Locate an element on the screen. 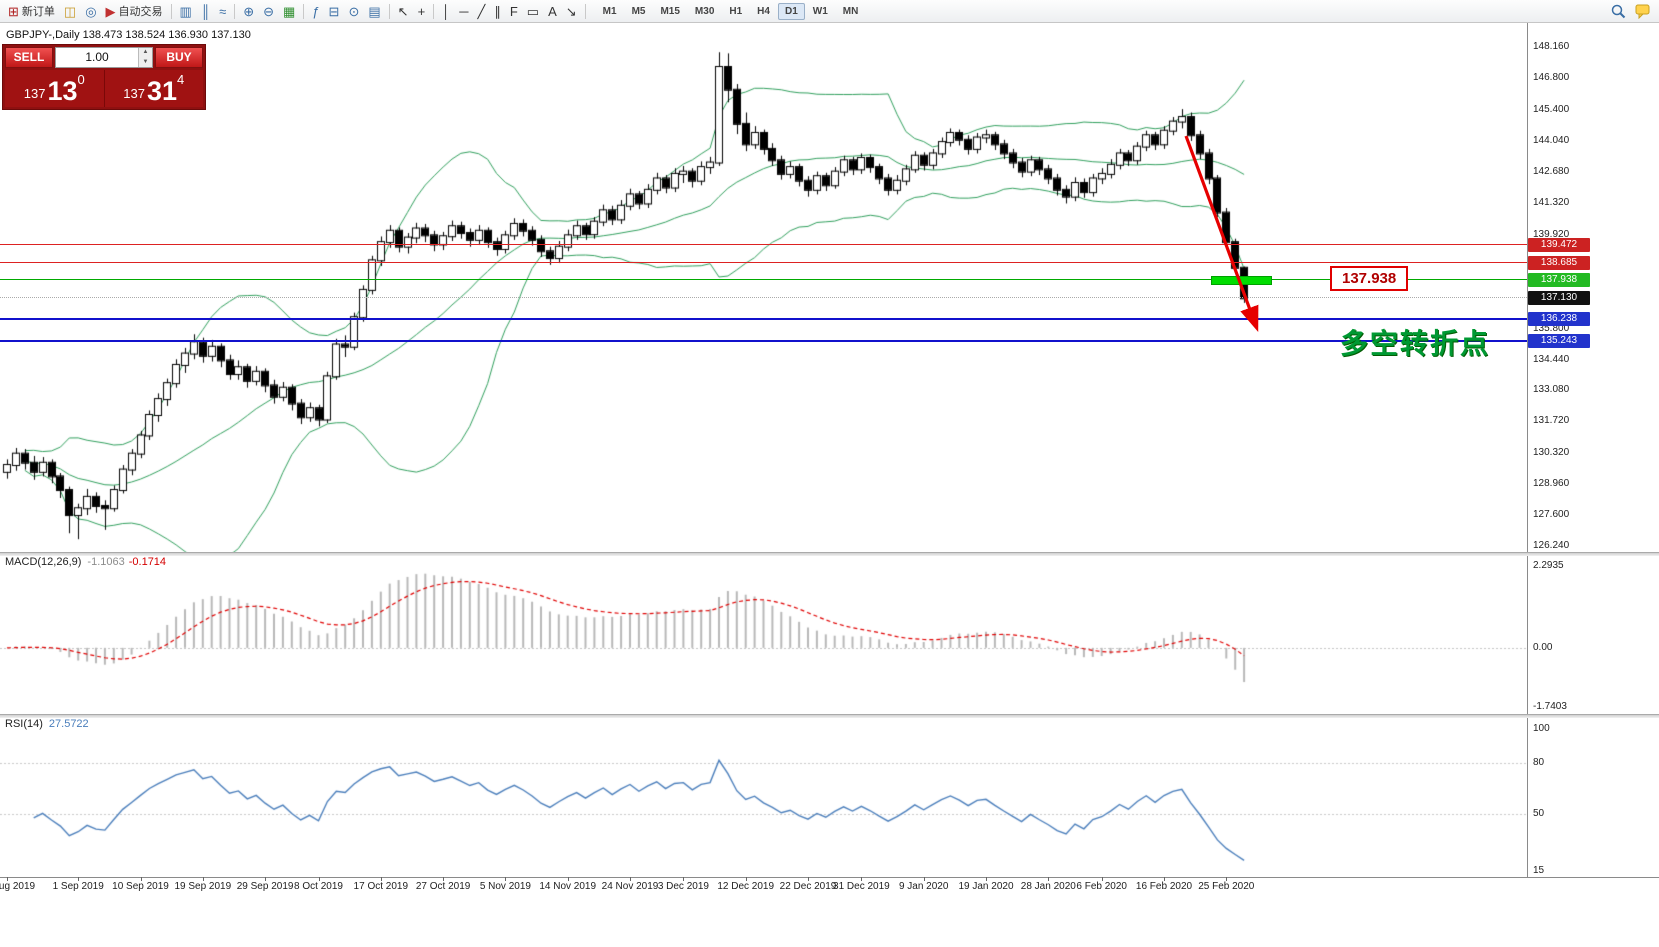  date-axis-label: 19 Sep 2019 is located at coordinates (203, 886).